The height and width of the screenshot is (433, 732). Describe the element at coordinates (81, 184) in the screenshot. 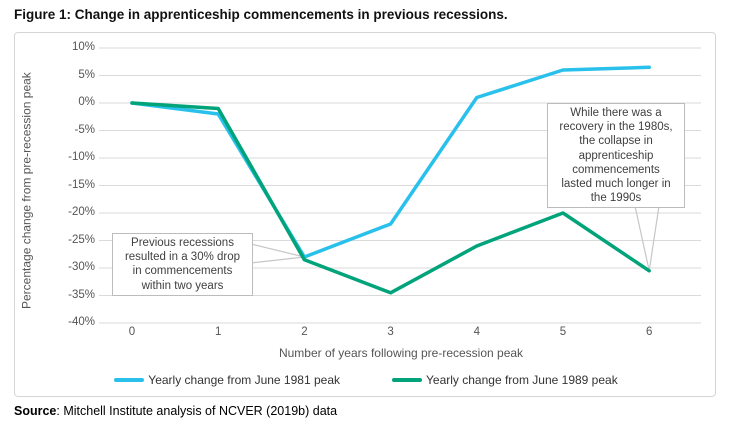

I see `y-tick-label: -15%` at that location.